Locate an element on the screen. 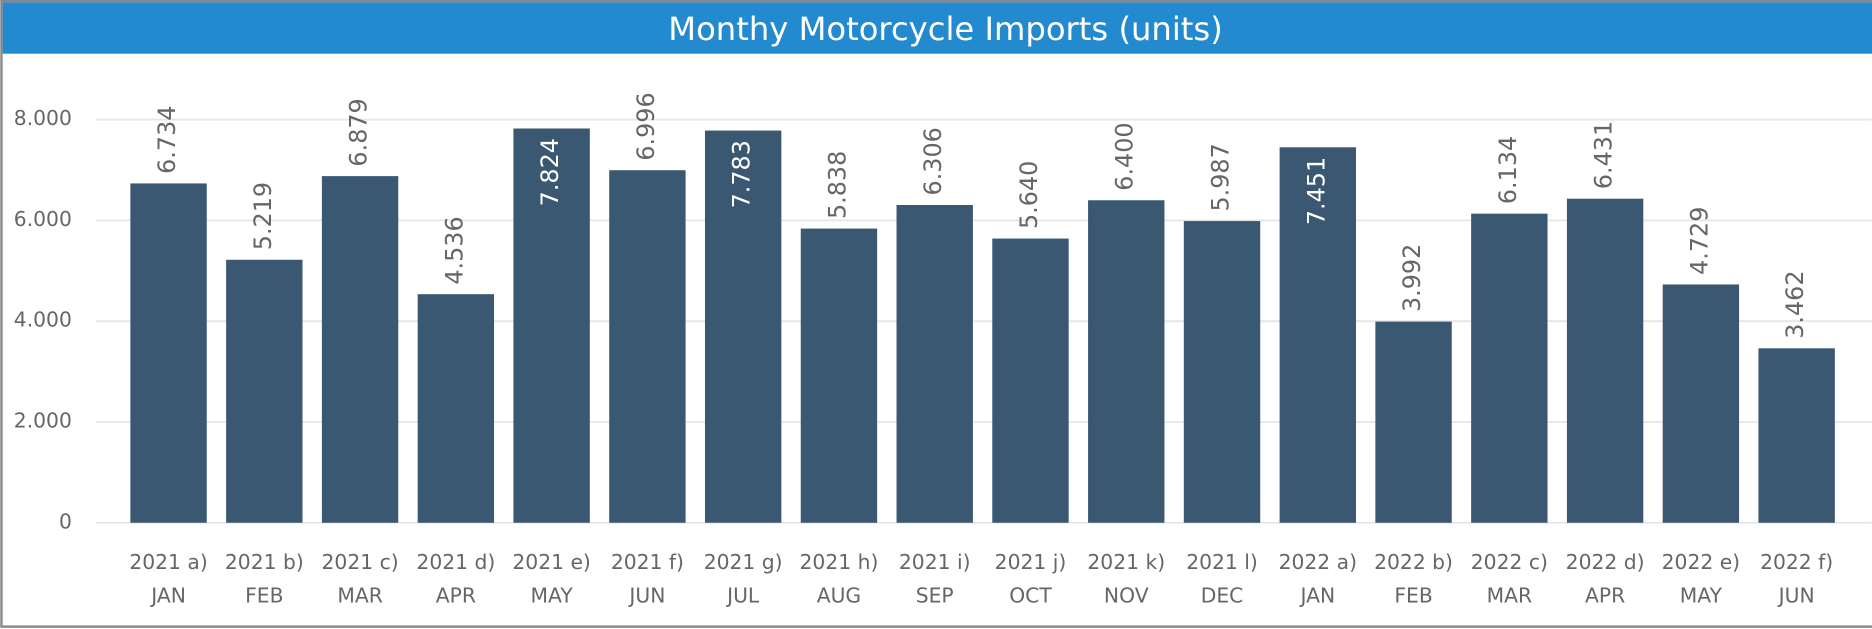 The width and height of the screenshot is (1872, 629). value-label: 6.734 is located at coordinates (167, 140).